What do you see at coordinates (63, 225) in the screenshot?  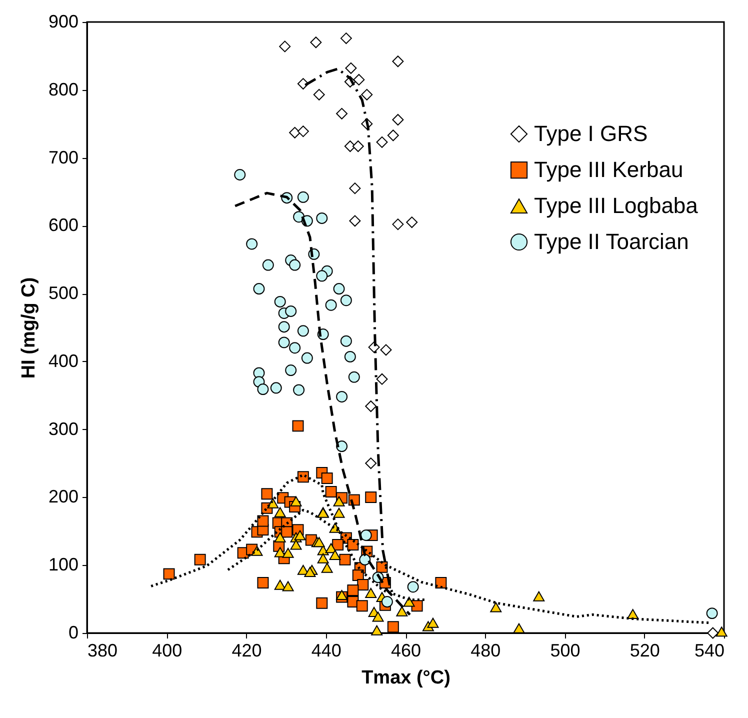 I see `y-tick-label: 600` at bounding box center [63, 225].